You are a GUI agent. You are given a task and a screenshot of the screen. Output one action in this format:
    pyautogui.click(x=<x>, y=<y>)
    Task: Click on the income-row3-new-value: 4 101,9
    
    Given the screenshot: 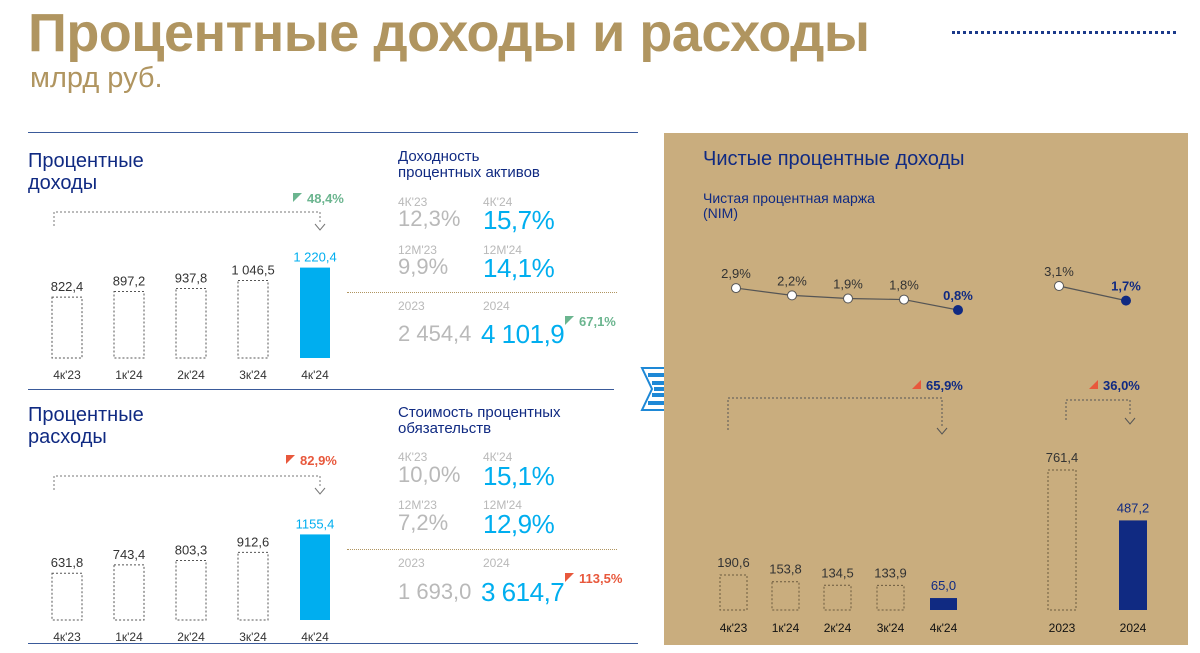 What is the action you would take?
    pyautogui.click(x=523, y=334)
    